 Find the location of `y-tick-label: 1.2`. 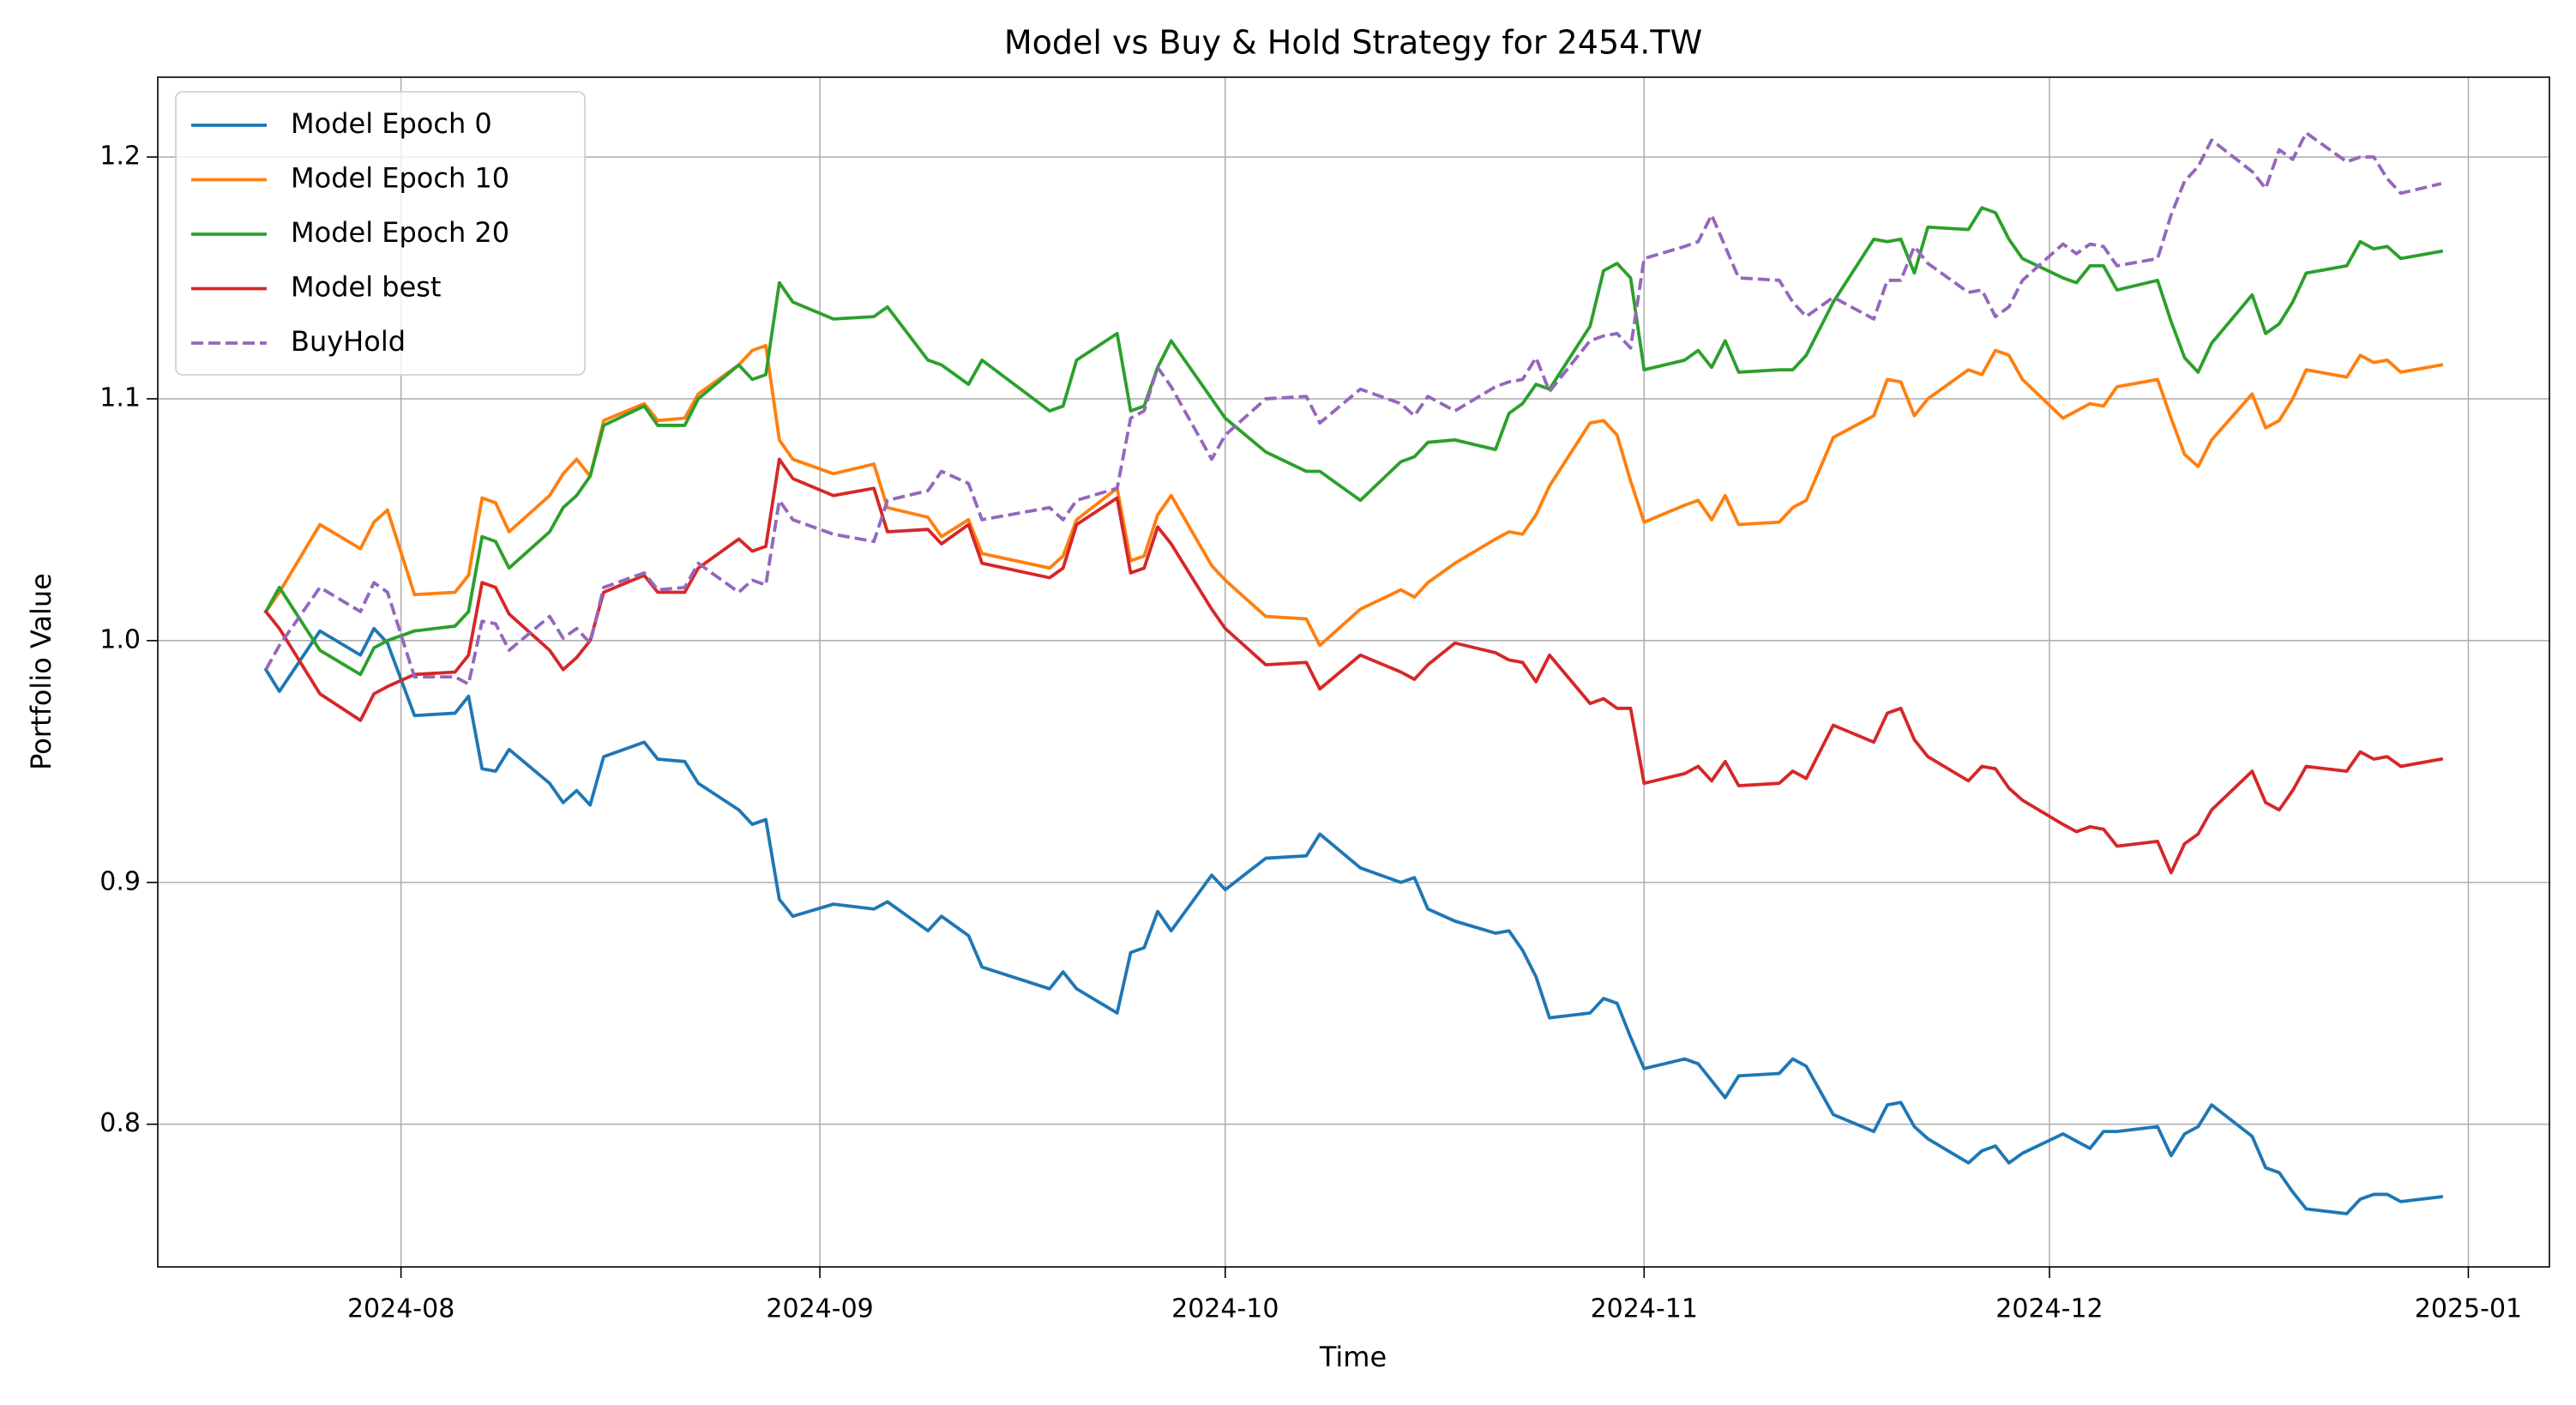

y-tick-label: 1.2 is located at coordinates (120, 157).